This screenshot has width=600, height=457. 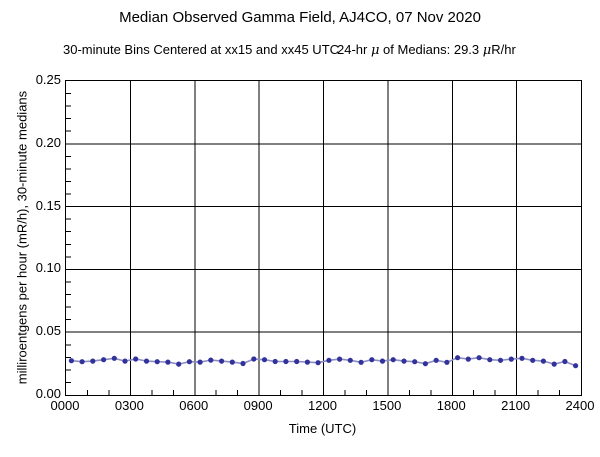 I want to click on y-tick-label: 0.00, so click(x=48, y=393).